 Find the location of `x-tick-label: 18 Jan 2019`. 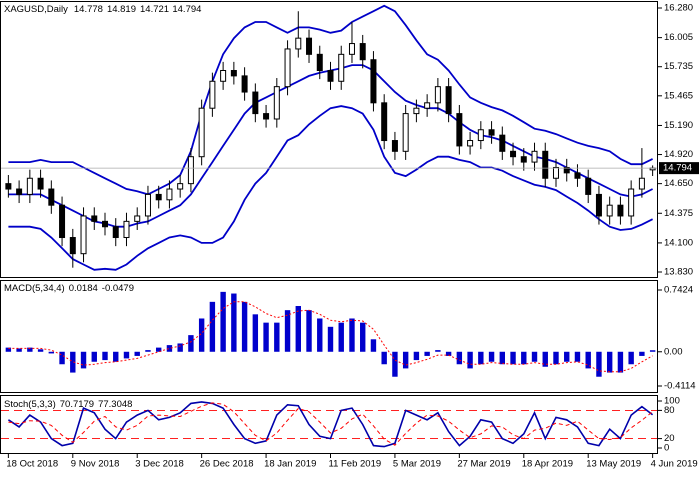

x-tick-label: 18 Jan 2019 is located at coordinates (290, 464).